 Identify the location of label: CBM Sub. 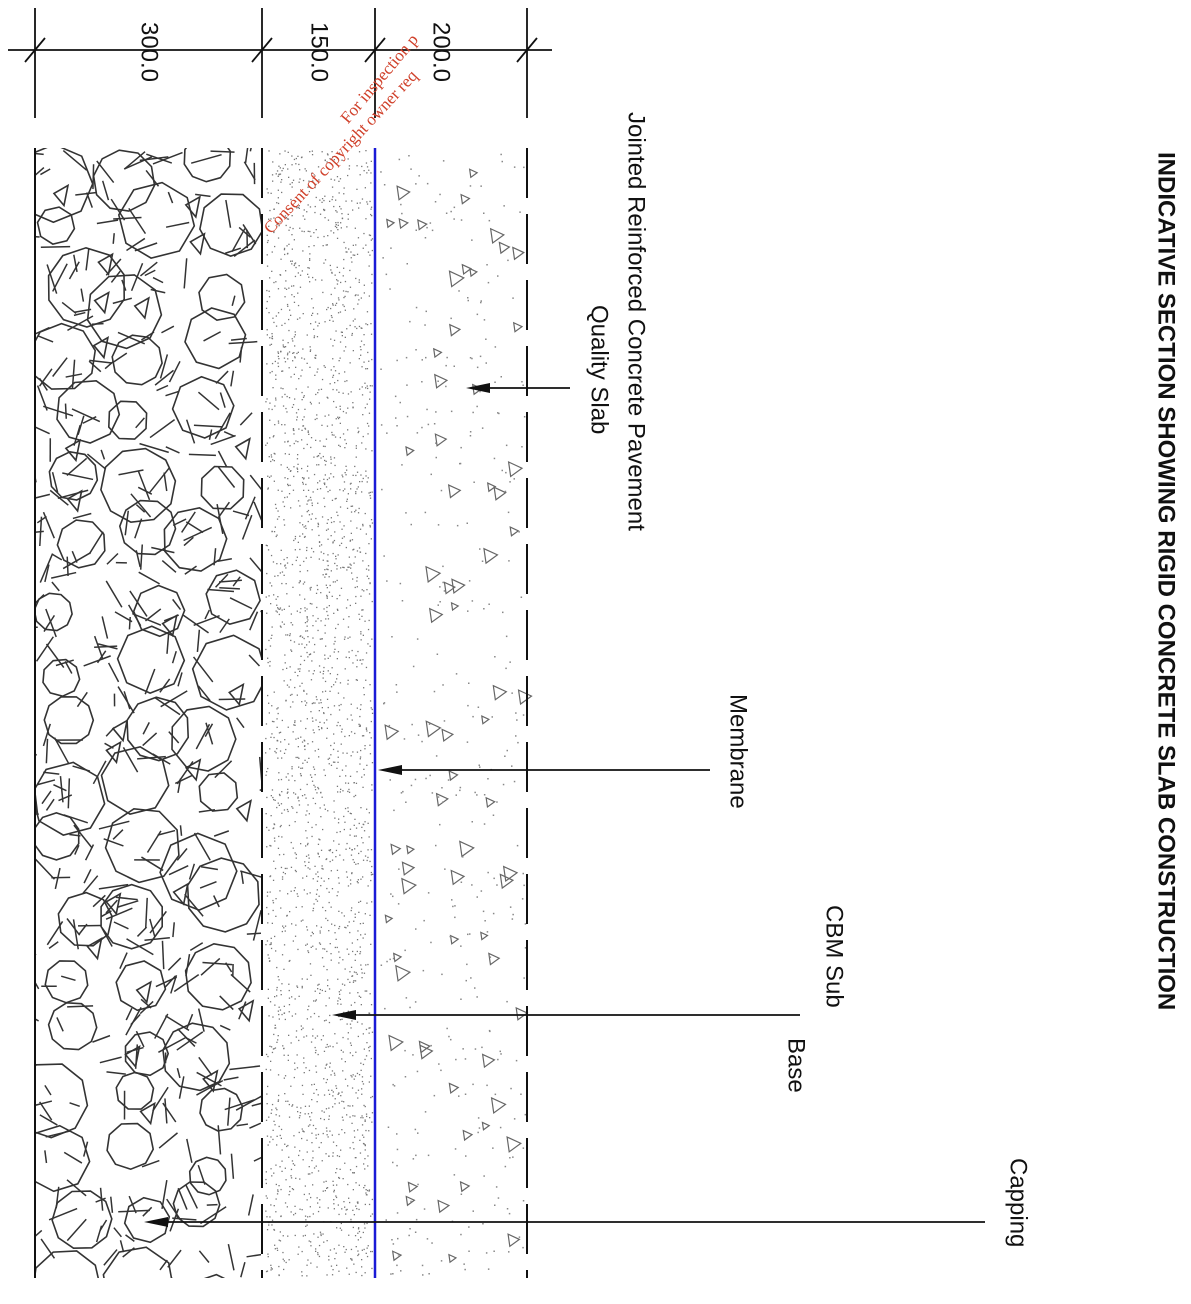
(834, 956).